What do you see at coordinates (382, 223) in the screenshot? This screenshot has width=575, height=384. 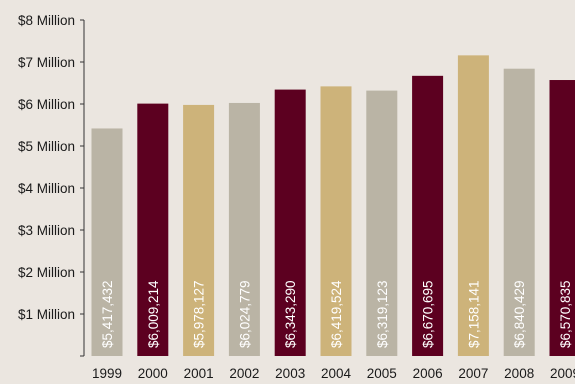 I see `bar-2005` at bounding box center [382, 223].